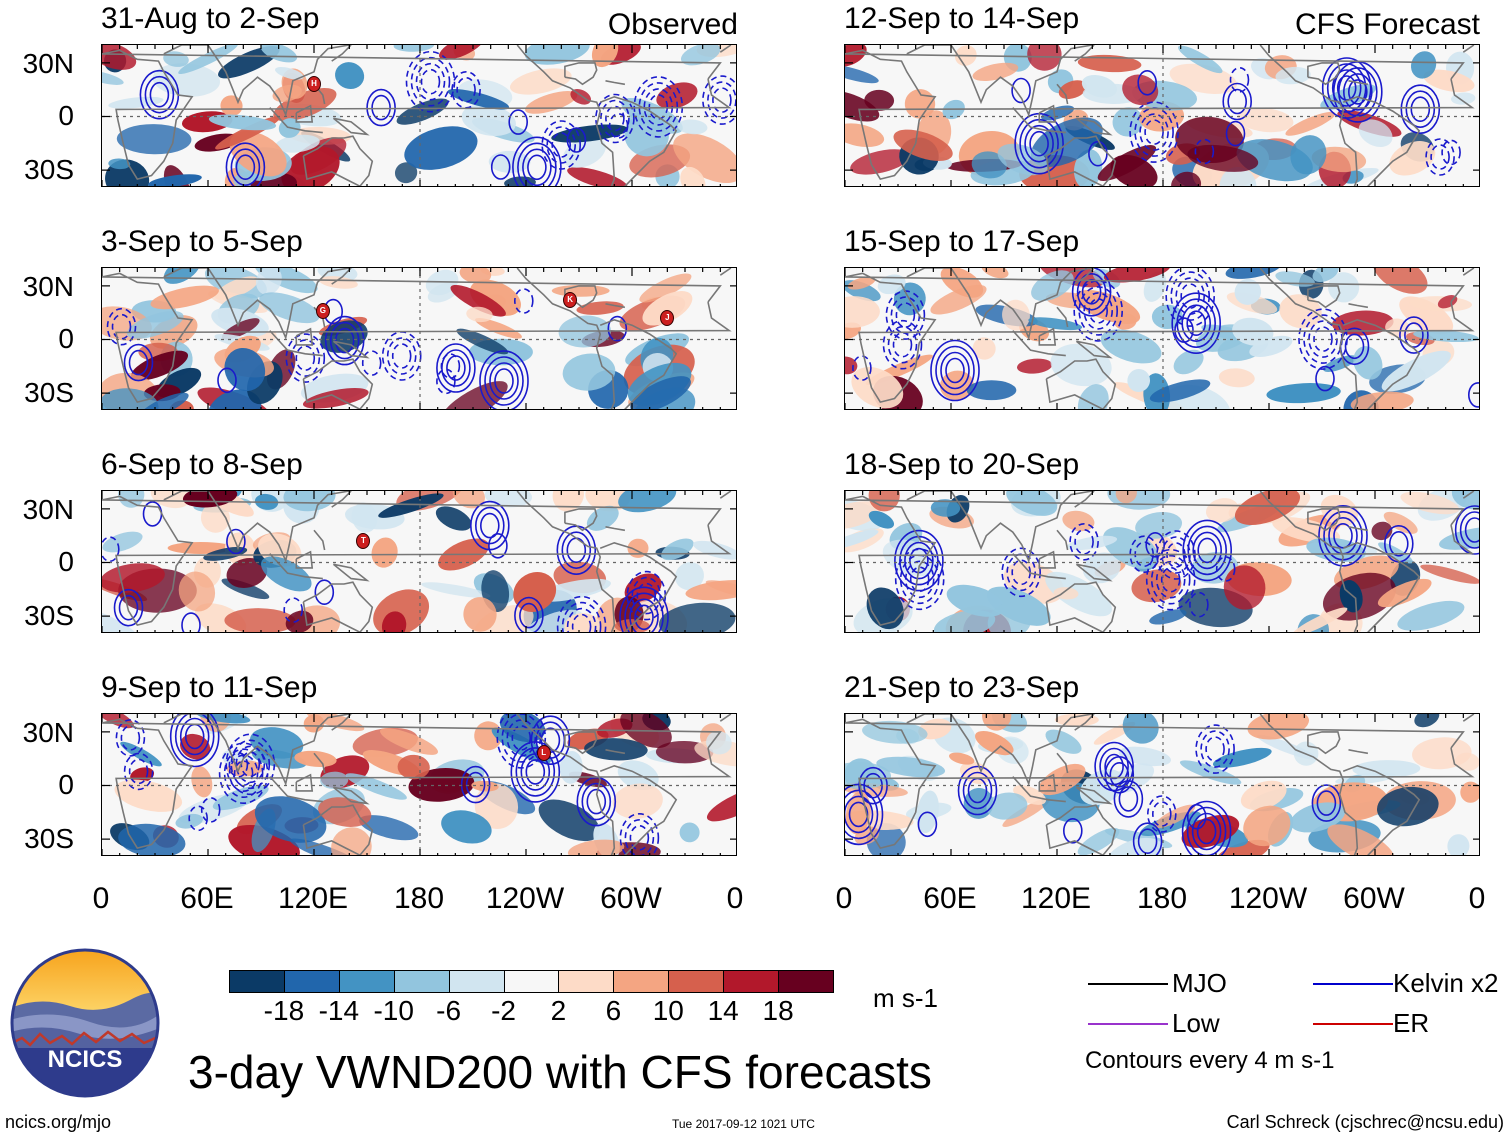 Image resolution: width=1510 pixels, height=1137 pixels. I want to click on tropical-cyclone-icon: H, so click(314, 84).